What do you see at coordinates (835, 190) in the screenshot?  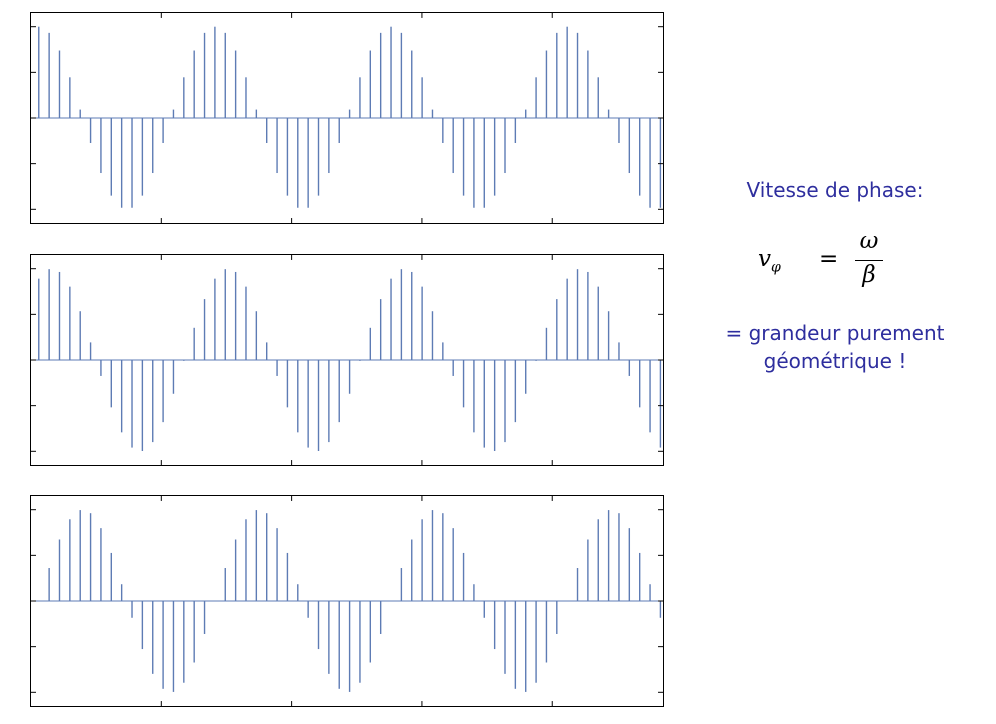 I see `phase-velocity-title: Vitesse de phase:` at bounding box center [835, 190].